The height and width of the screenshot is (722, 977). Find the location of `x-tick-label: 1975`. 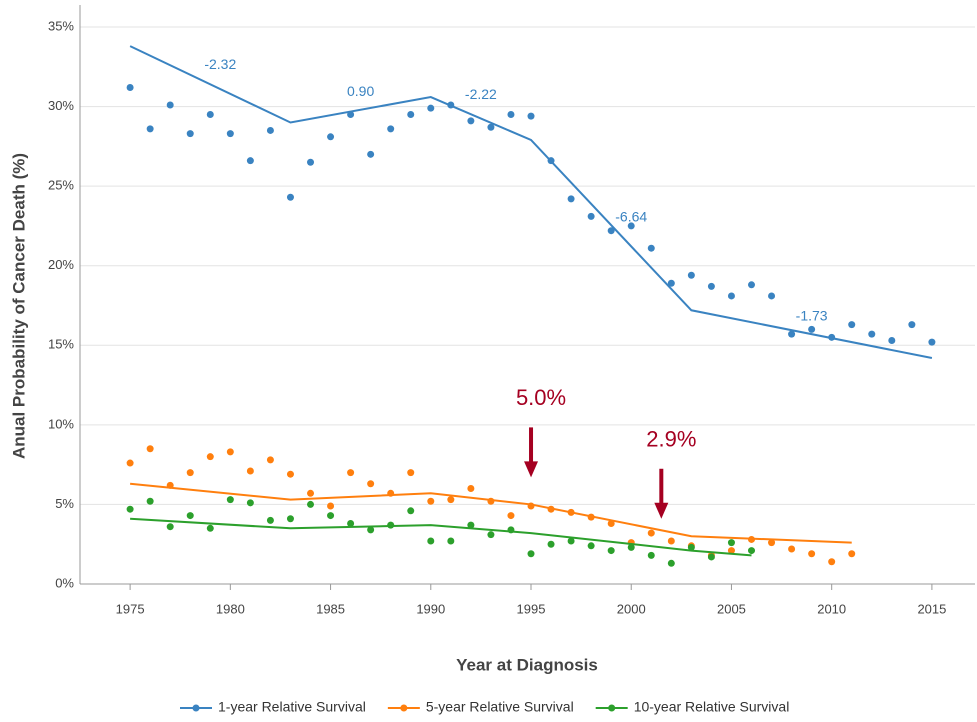

x-tick-label: 1975 is located at coordinates (130, 608).